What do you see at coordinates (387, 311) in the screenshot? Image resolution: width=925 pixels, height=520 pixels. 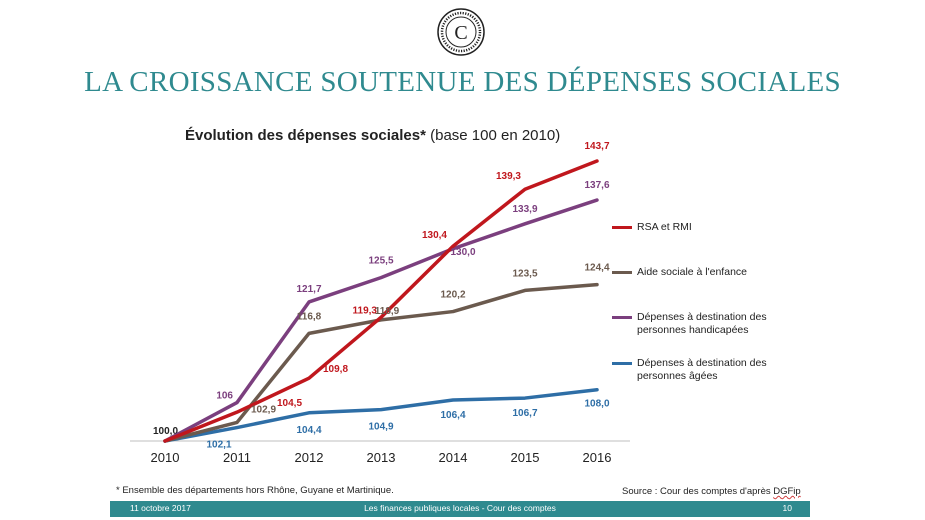 I see `data-label: 118,9` at bounding box center [387, 311].